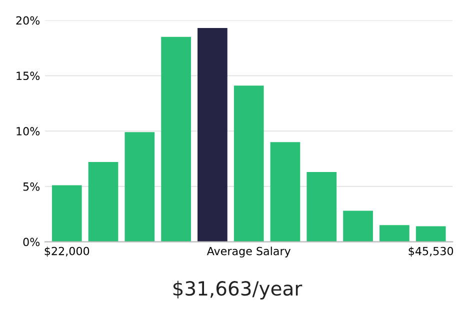 The width and height of the screenshot is (474, 312). Describe the element at coordinates (431, 251) in the screenshot. I see `x-tick-label: $45,530` at that location.